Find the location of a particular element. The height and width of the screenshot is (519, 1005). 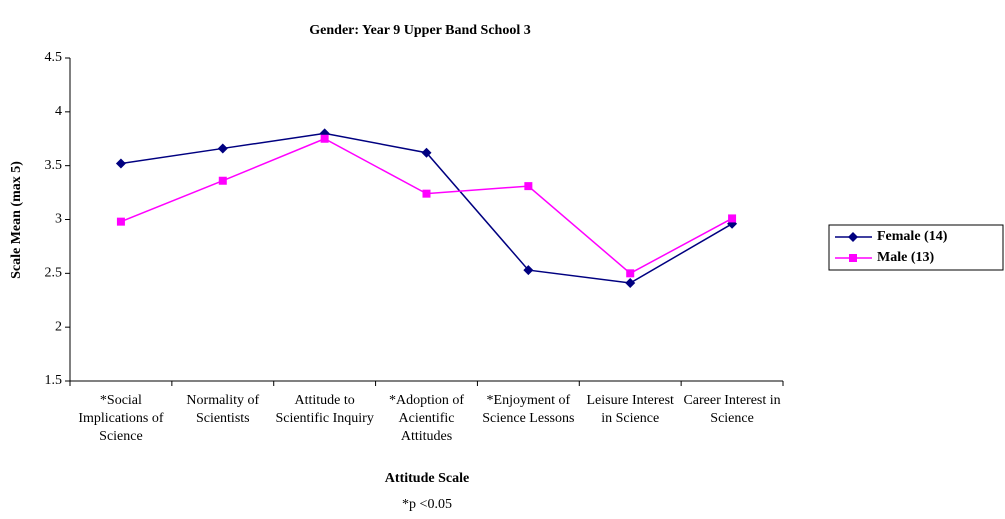

x-axis-label: Attitude Scale is located at coordinates (427, 478).